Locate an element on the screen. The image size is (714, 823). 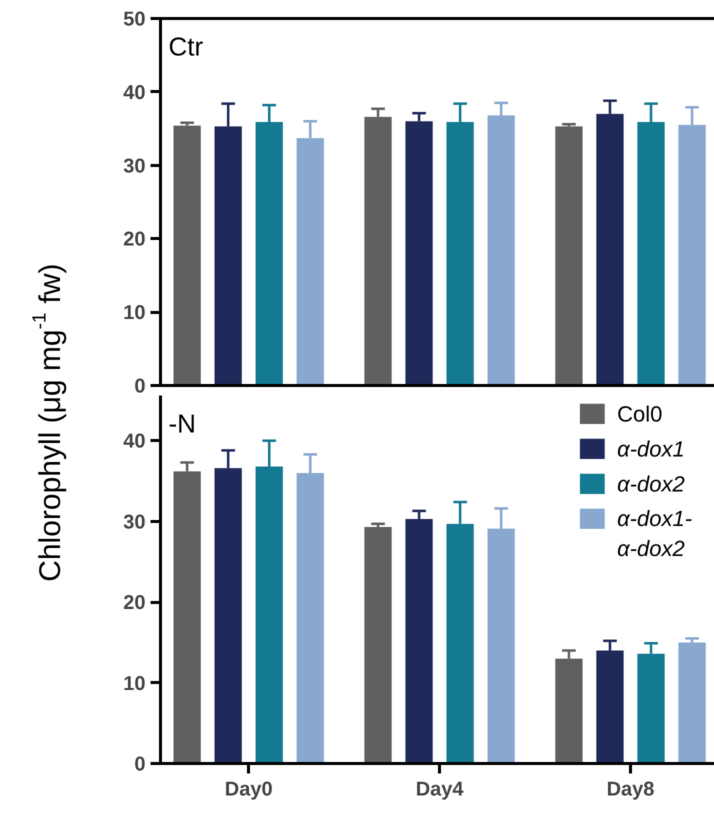
legend-label: α-dox1 is located at coordinates (651, 449).